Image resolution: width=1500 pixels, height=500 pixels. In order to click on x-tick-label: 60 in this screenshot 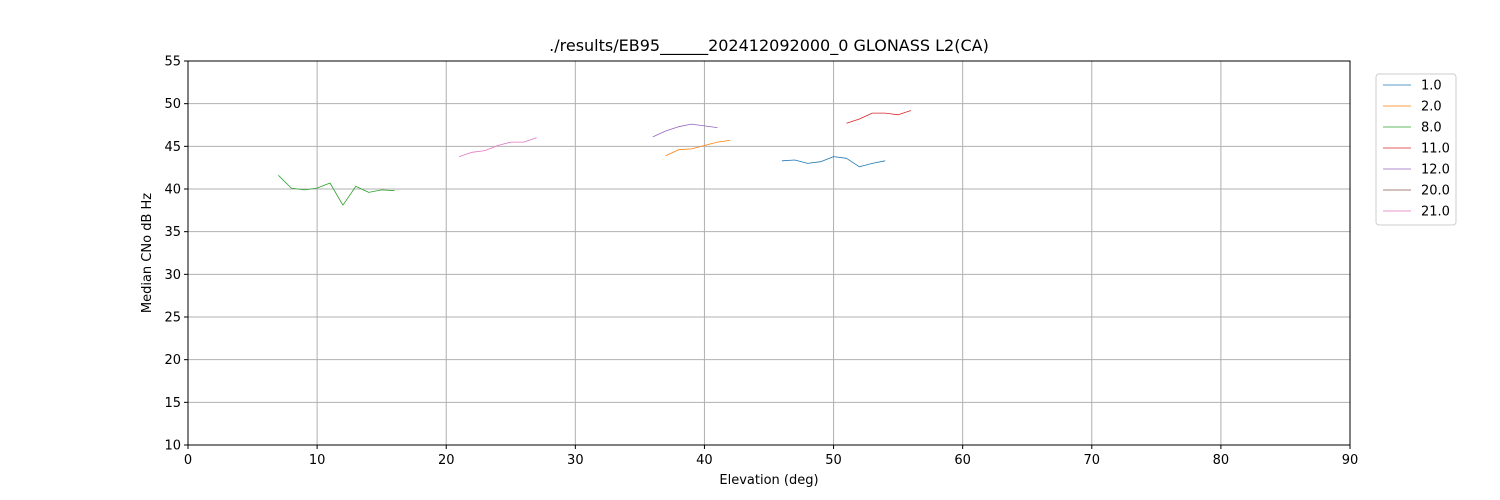, I will do `click(962, 460)`.